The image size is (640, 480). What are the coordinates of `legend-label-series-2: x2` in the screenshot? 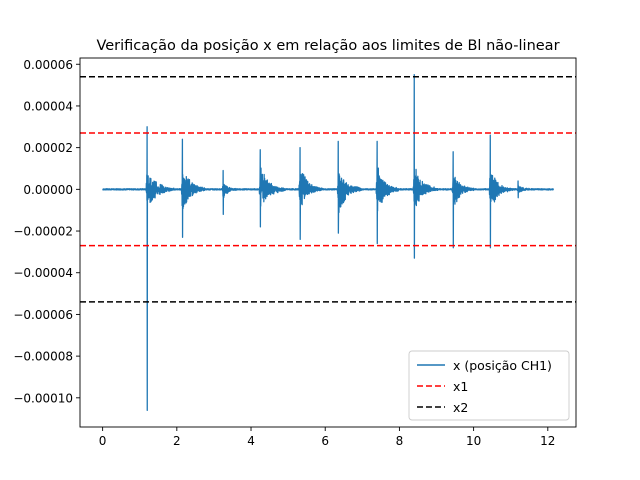 It's located at (460, 407).